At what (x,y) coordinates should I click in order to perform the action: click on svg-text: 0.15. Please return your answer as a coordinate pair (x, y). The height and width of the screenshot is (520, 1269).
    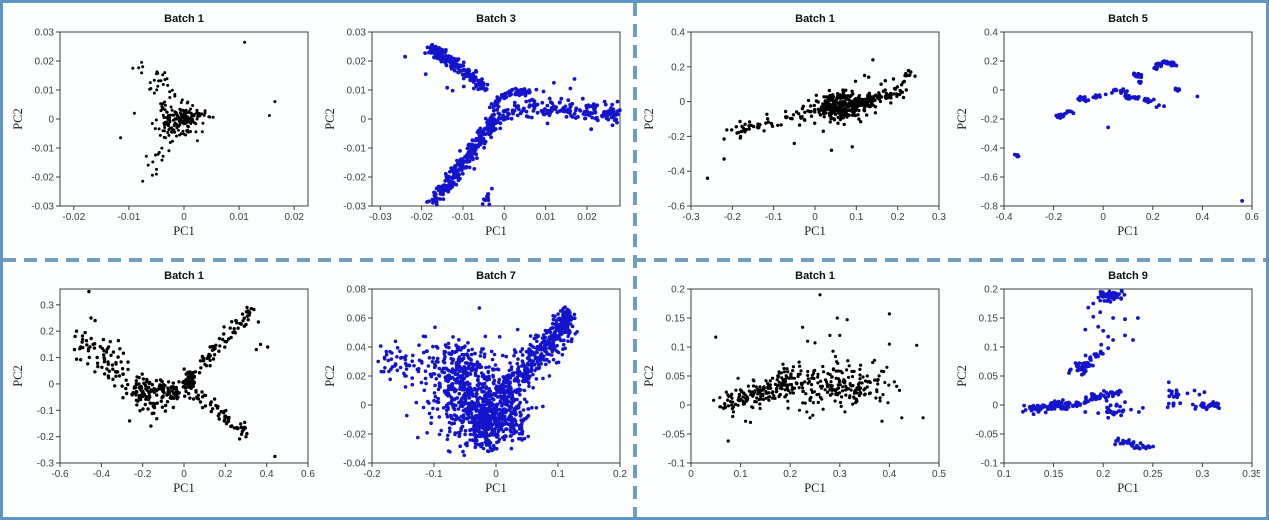
    Looking at the image, I should click on (988, 319).